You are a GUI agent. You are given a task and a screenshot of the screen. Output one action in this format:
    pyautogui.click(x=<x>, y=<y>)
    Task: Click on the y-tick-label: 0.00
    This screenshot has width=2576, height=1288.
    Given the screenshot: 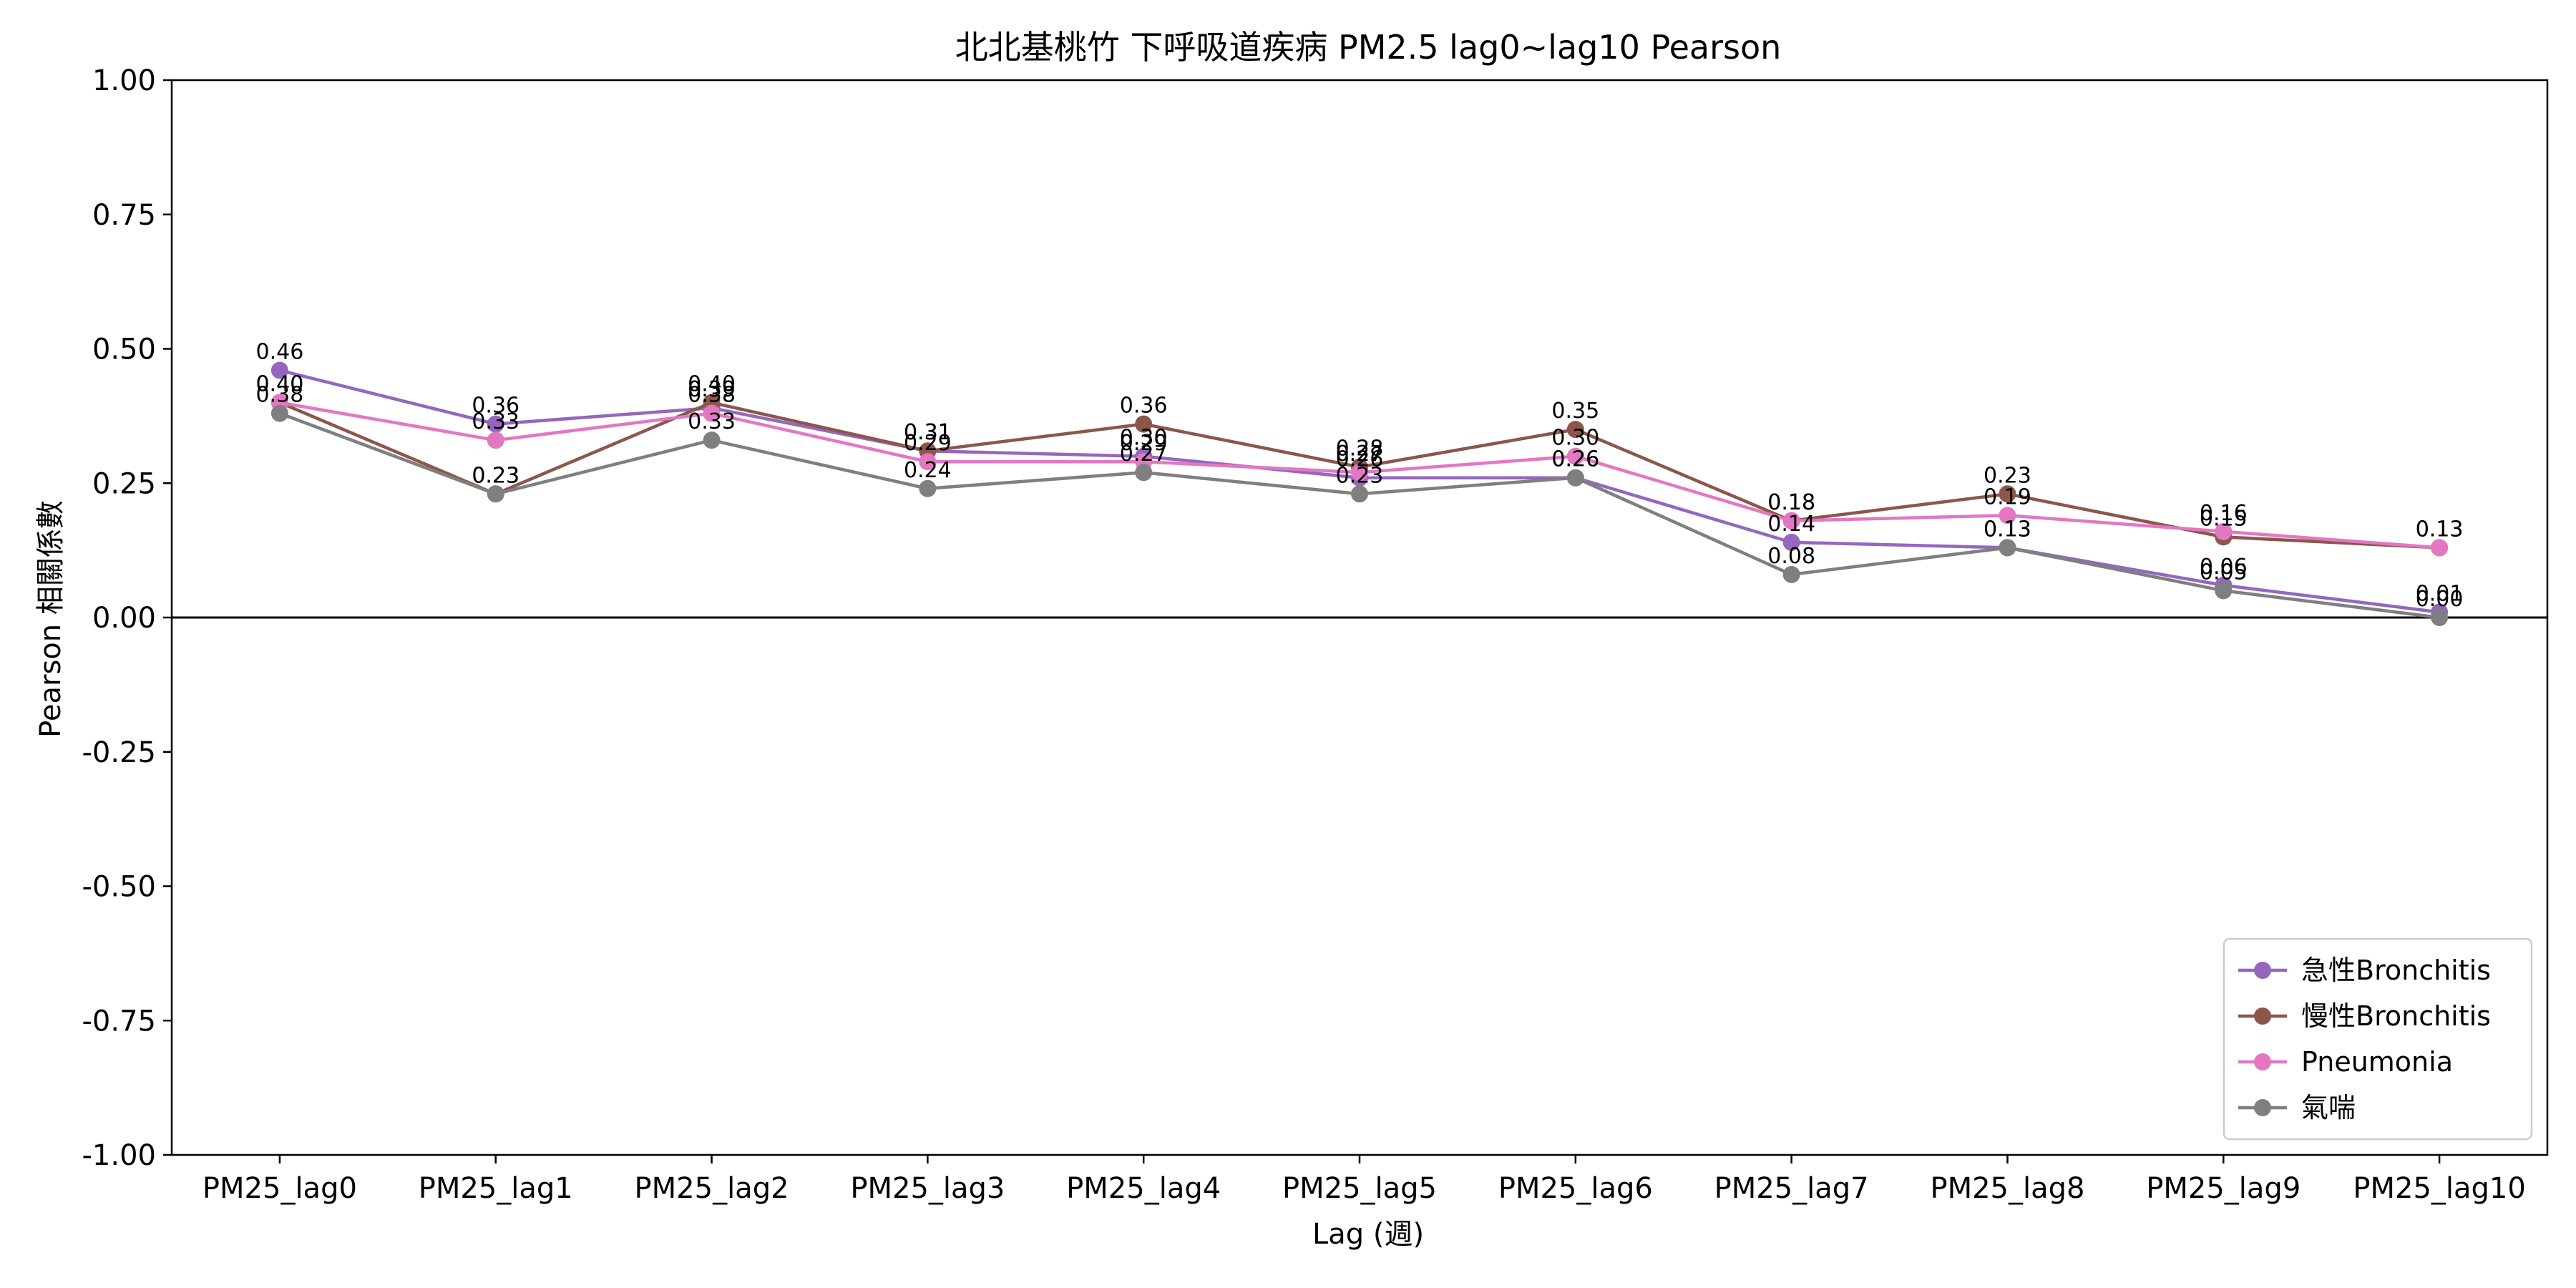 What is the action you would take?
    pyautogui.click(x=124, y=618)
    